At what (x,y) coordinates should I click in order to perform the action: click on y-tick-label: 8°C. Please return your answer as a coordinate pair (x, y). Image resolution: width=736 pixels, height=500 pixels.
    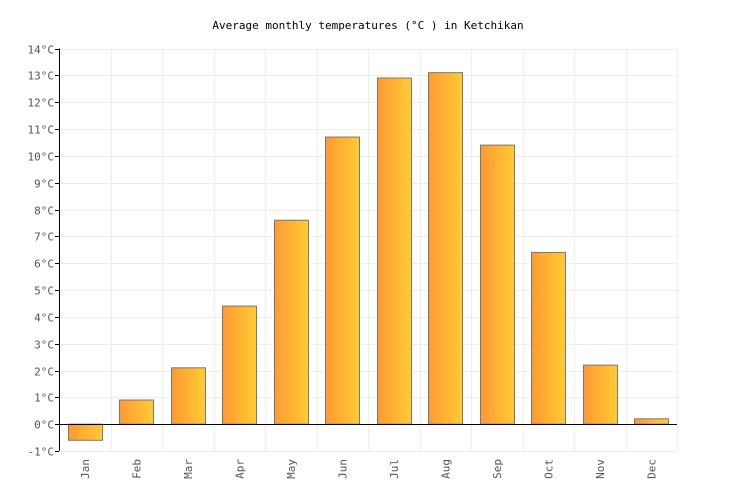
    Looking at the image, I should click on (44, 211).